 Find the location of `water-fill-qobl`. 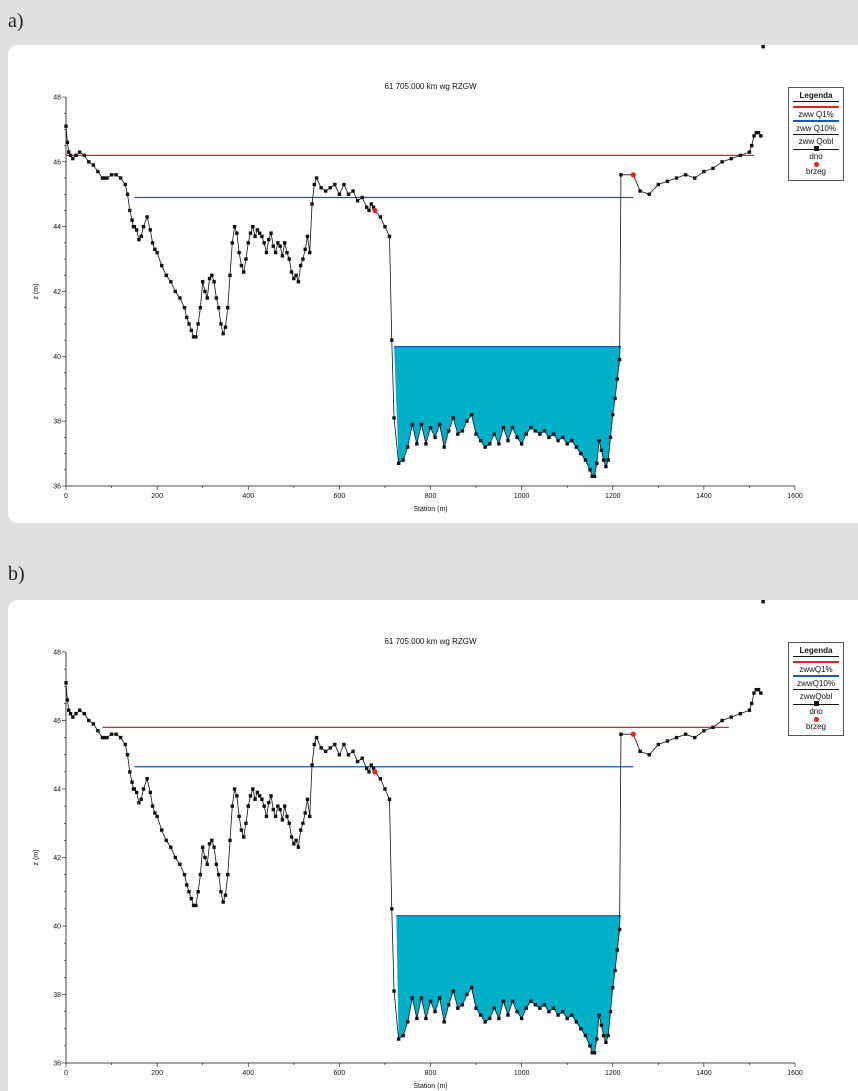

water-fill-qobl is located at coordinates (508, 984).